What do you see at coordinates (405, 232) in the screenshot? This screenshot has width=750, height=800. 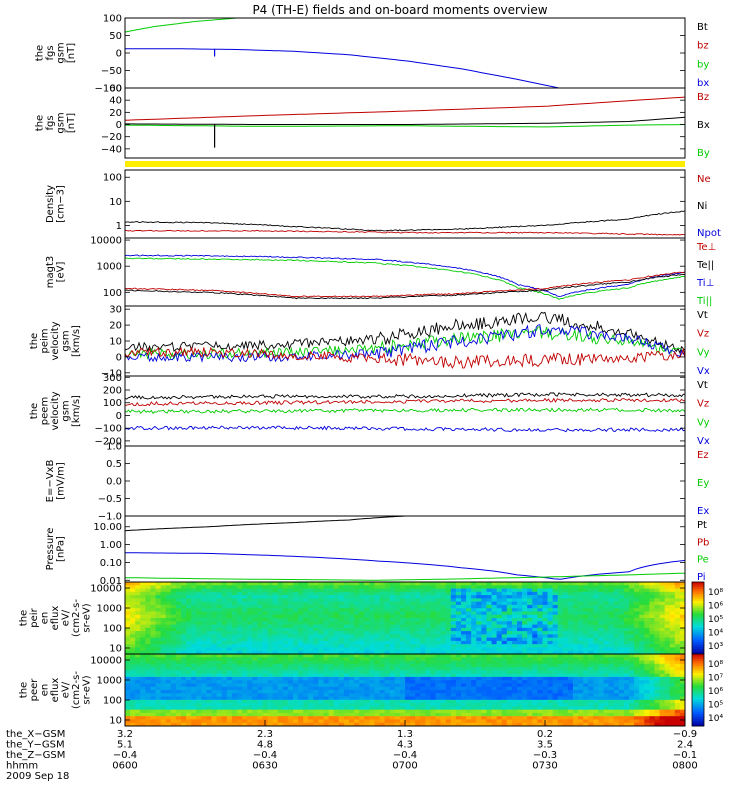 I see `series-line-red` at bounding box center [405, 232].